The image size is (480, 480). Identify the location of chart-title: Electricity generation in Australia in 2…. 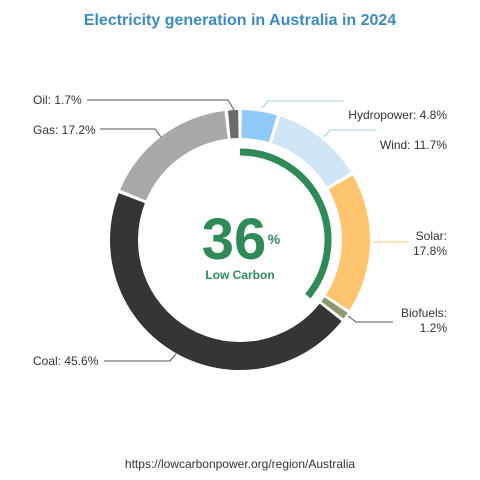
(240, 20).